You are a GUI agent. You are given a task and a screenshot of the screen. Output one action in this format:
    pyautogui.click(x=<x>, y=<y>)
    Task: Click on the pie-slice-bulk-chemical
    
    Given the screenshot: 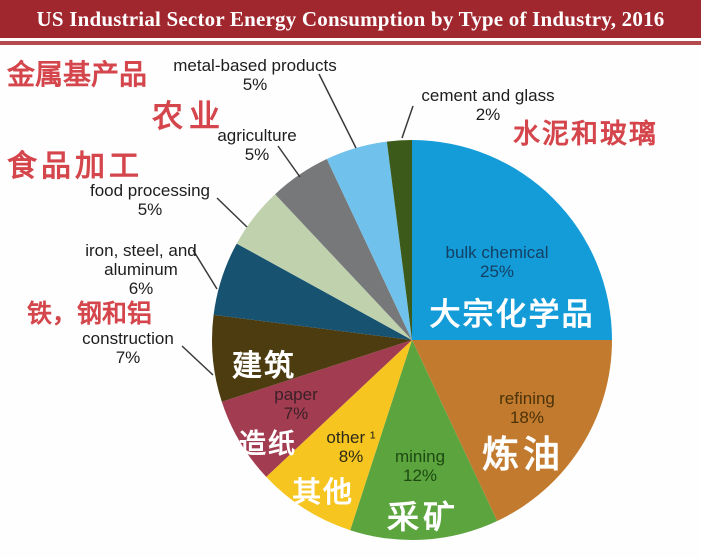 What is the action you would take?
    pyautogui.click(x=512, y=240)
    